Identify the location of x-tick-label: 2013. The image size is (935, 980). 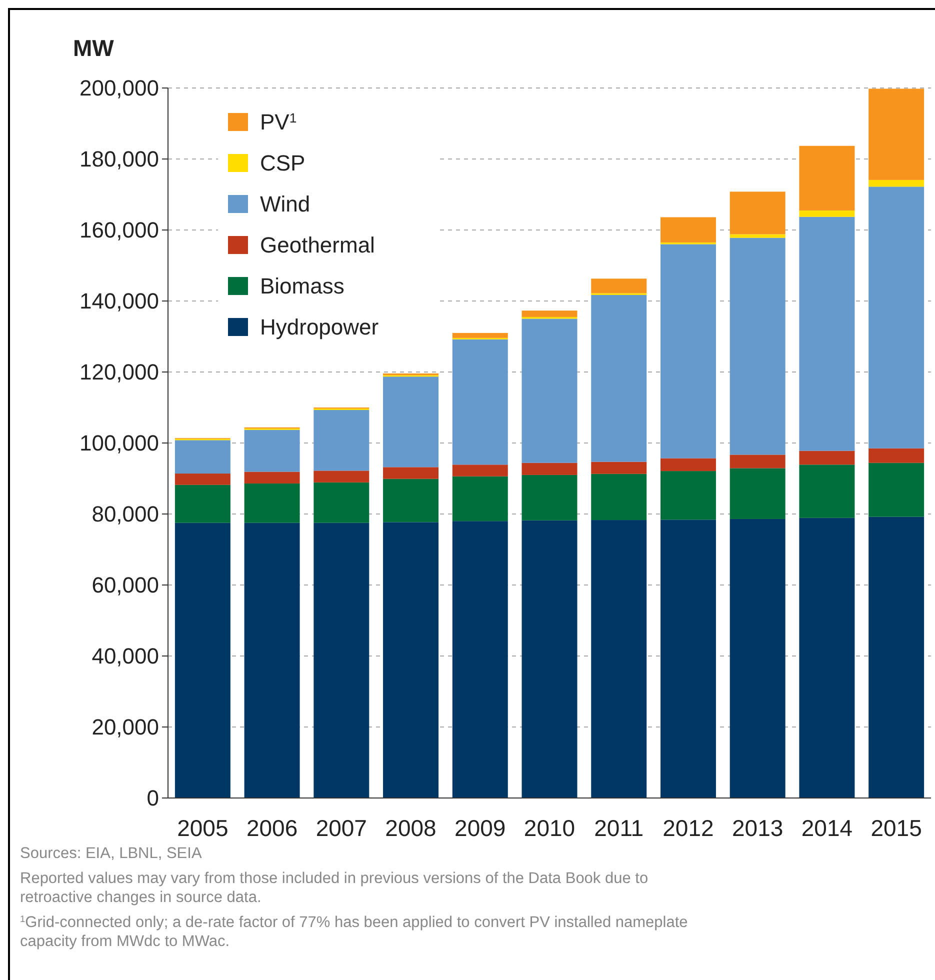
(758, 828).